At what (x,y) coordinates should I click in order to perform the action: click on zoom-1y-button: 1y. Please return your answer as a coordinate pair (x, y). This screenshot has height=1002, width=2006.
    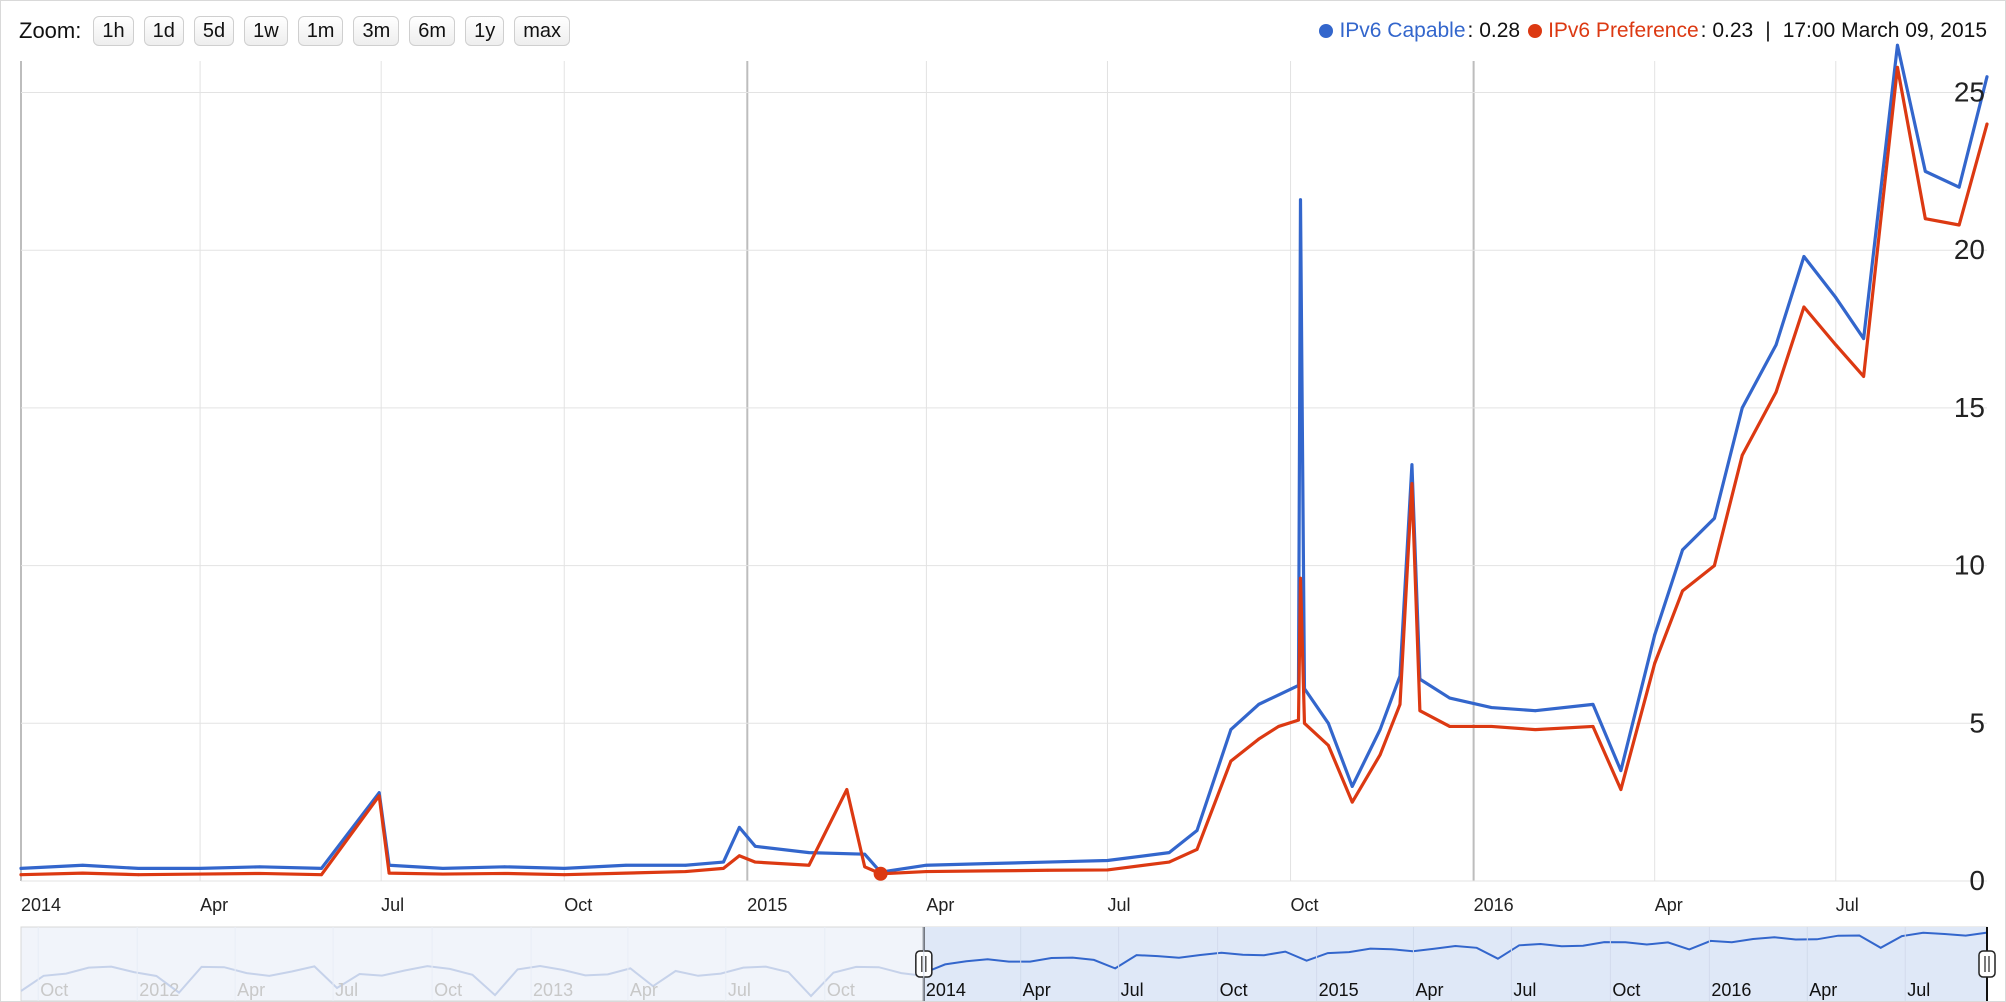
    Looking at the image, I should click on (485, 31).